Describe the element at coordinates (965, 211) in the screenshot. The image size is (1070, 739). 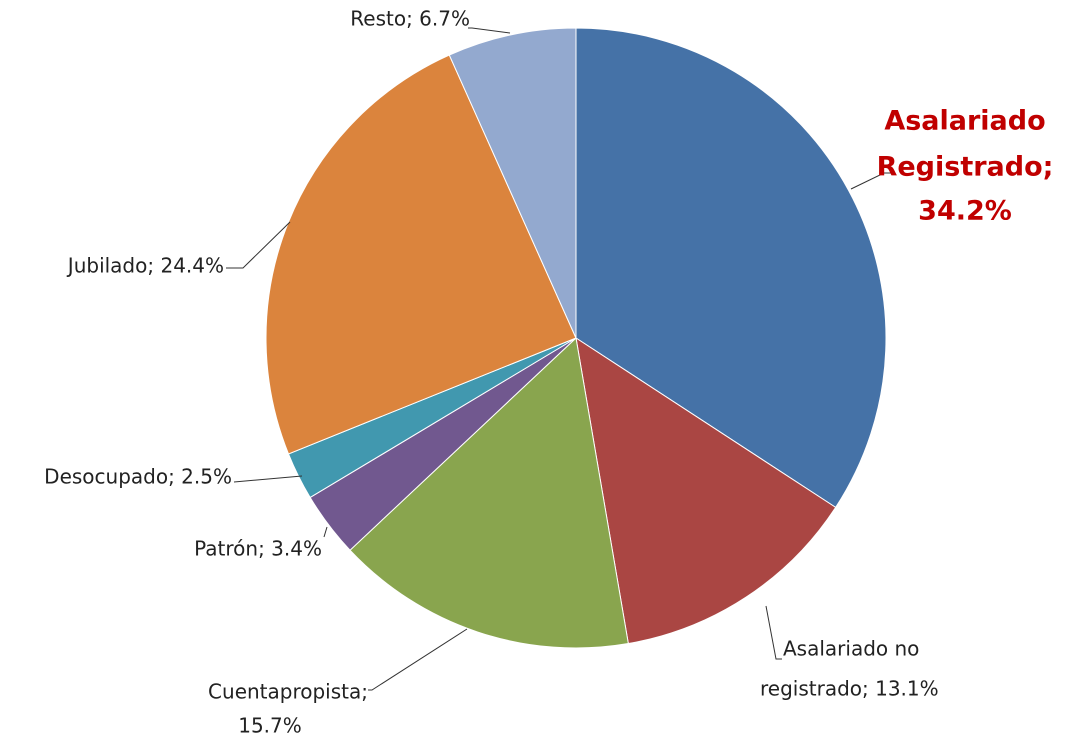
I see `data-label: 34.2%` at that location.